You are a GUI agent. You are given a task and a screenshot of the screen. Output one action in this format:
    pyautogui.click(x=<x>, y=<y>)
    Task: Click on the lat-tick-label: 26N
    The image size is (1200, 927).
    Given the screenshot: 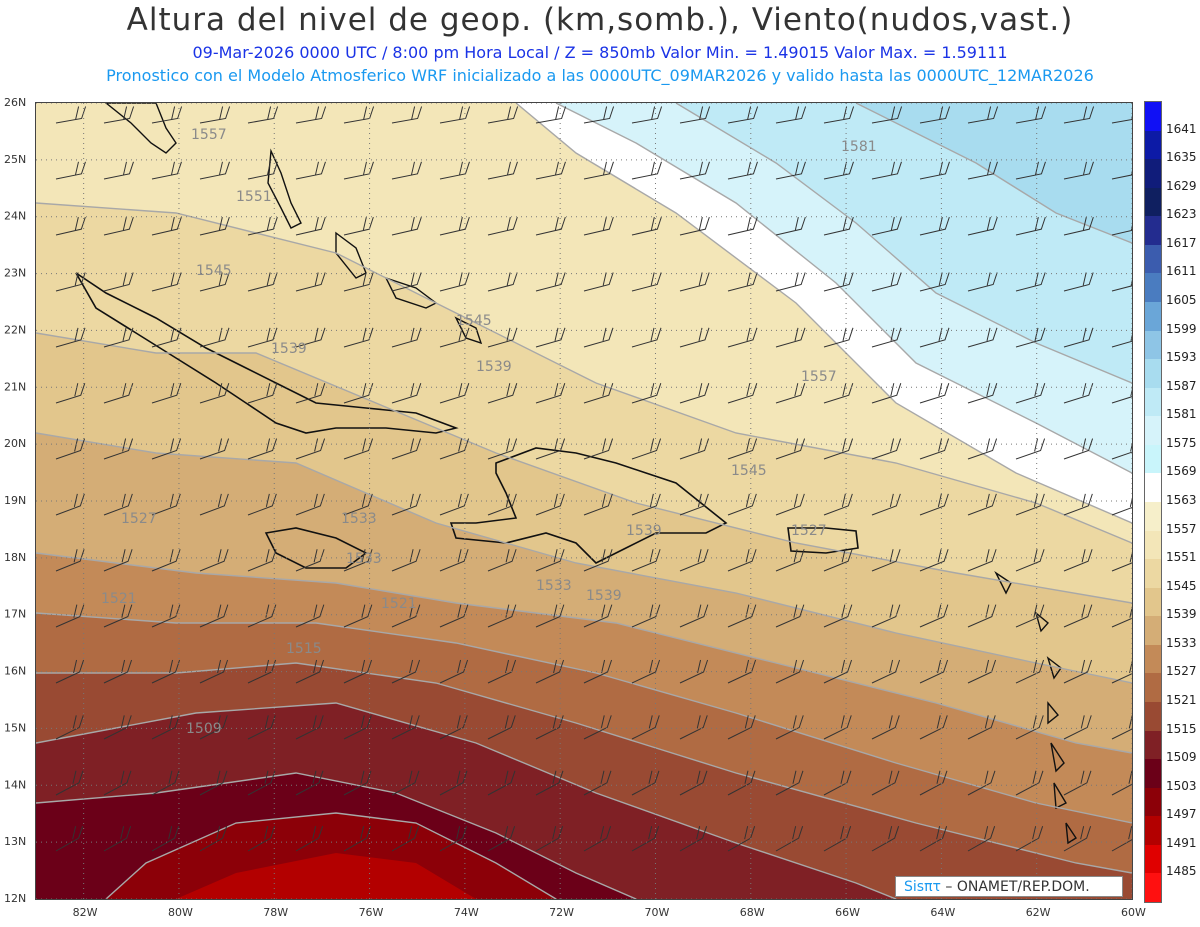 What is the action you would take?
    pyautogui.click(x=15, y=102)
    